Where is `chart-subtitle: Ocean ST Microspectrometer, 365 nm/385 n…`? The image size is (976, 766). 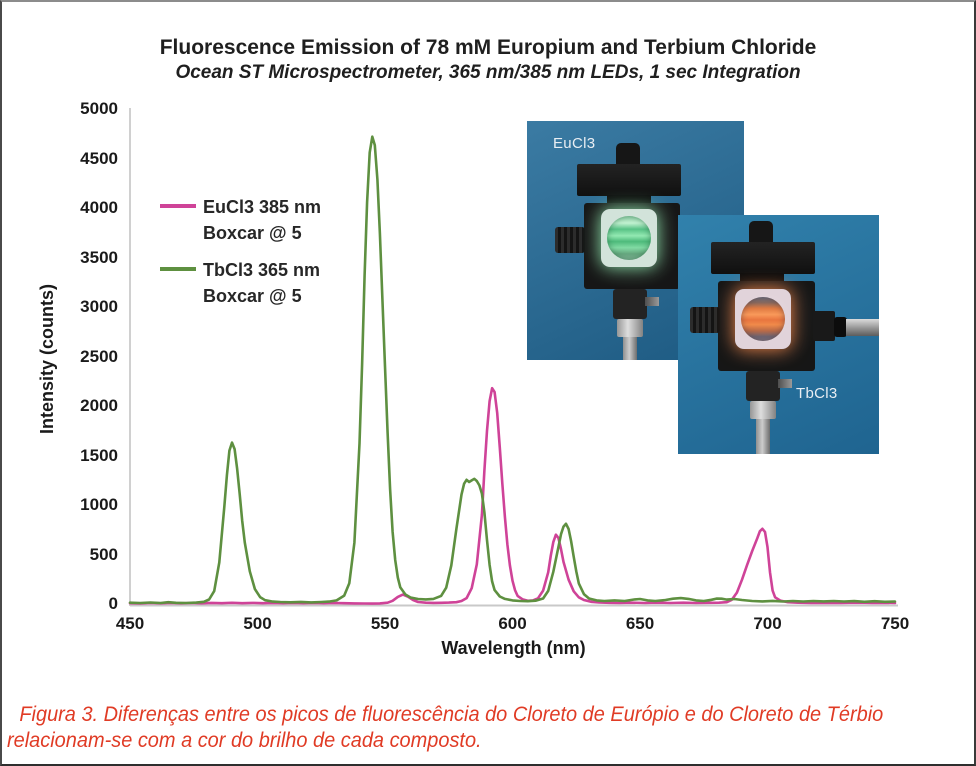 chart-subtitle: Ocean ST Microspectrometer, 365 nm/385 n… is located at coordinates (488, 72).